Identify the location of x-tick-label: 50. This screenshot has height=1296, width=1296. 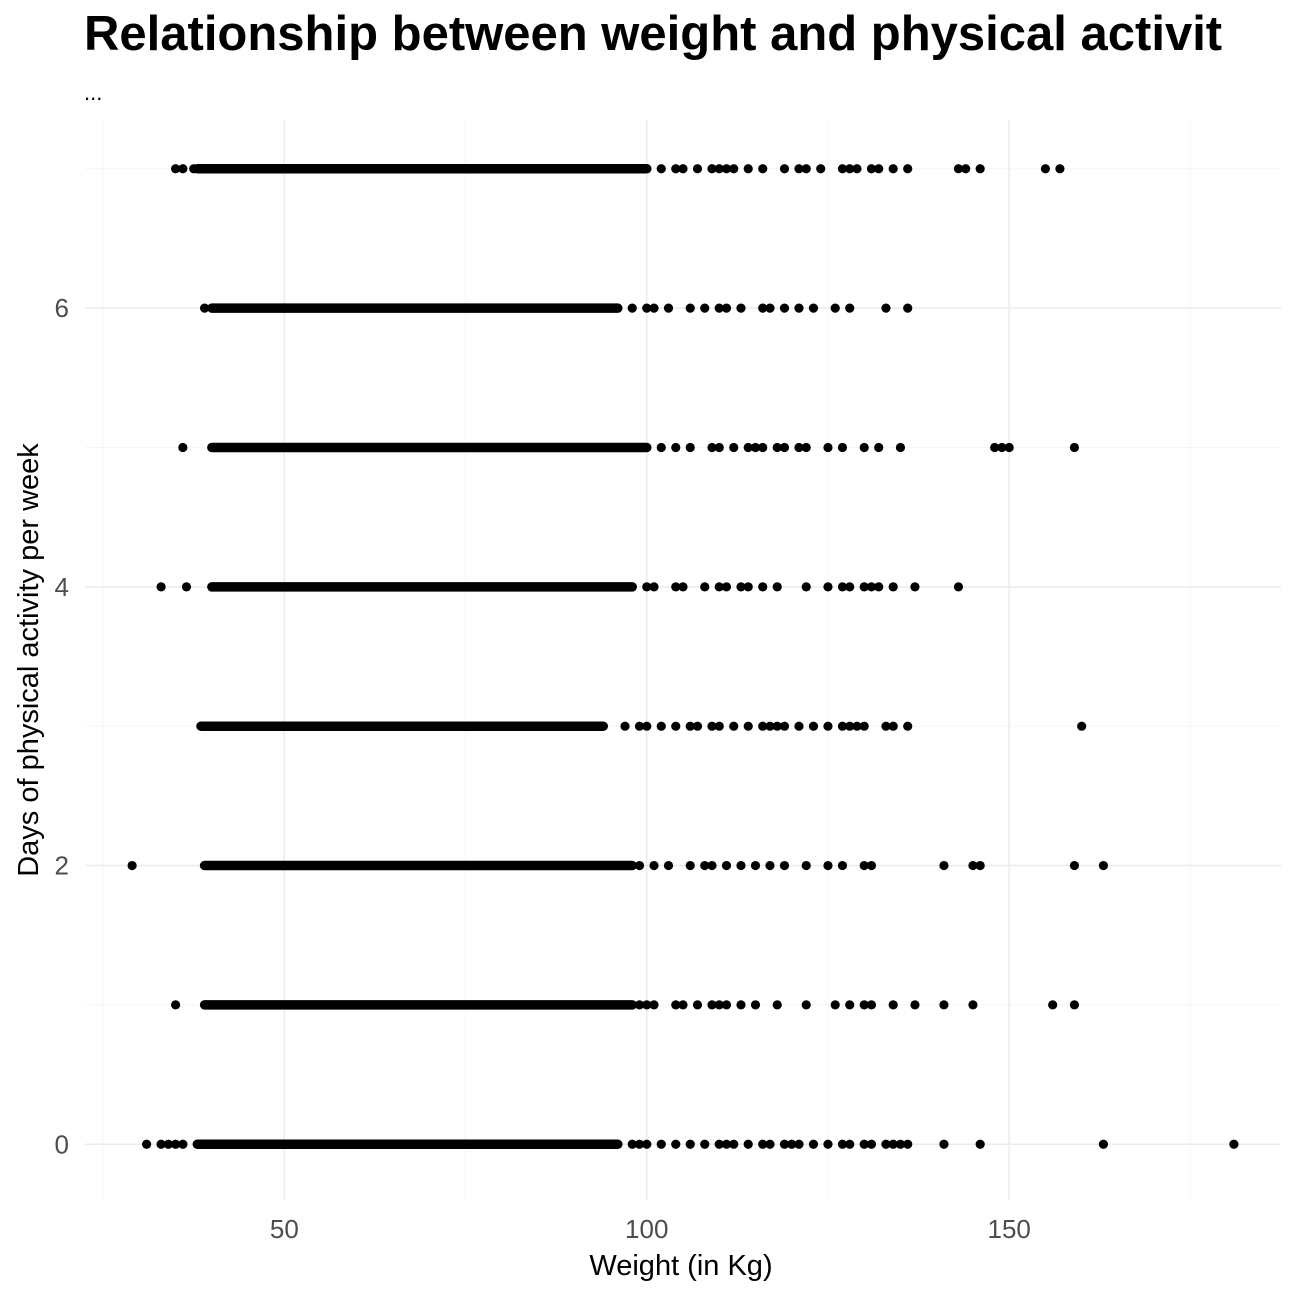
(284, 1229).